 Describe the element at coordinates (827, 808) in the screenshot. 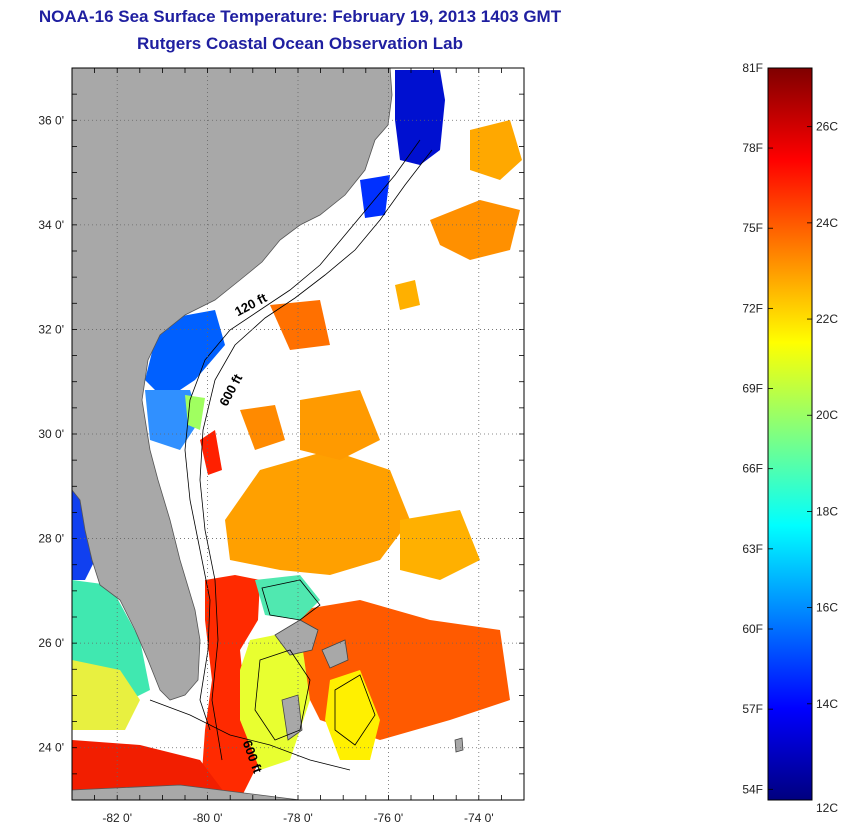

I see `colorbar-c-label: 12C` at that location.